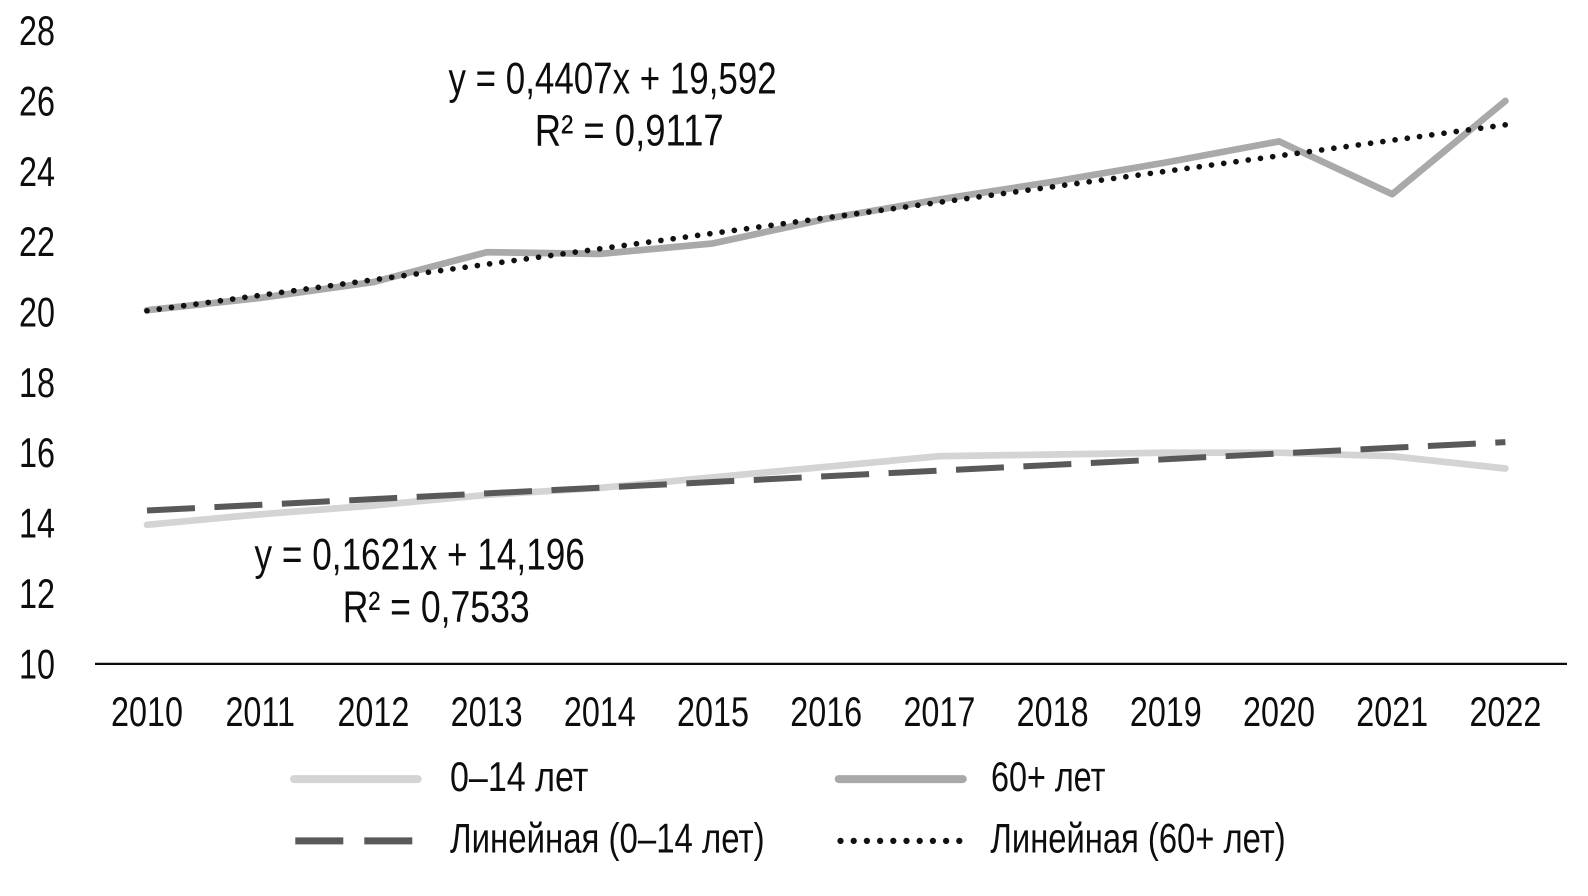  I want to click on svg-text: 10, so click(37, 663).